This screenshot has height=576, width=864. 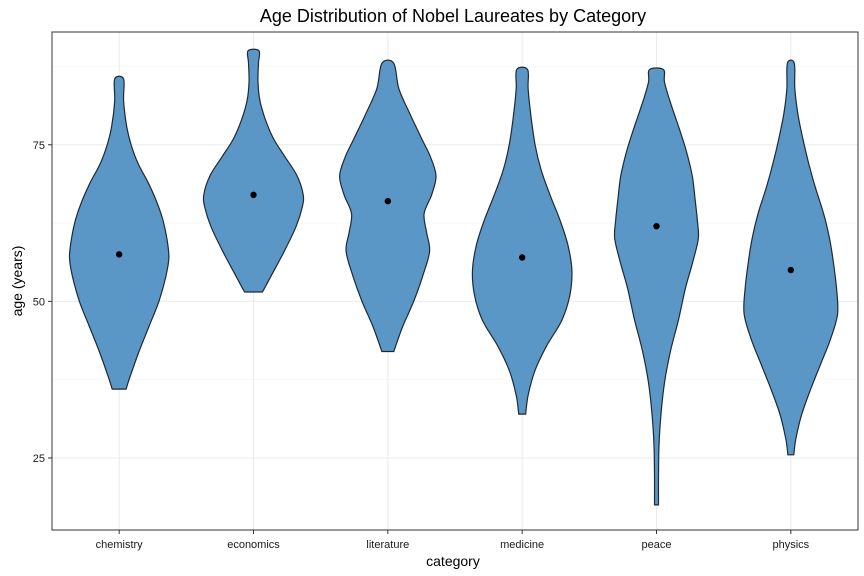 I want to click on violin-chemistry, so click(x=119, y=232).